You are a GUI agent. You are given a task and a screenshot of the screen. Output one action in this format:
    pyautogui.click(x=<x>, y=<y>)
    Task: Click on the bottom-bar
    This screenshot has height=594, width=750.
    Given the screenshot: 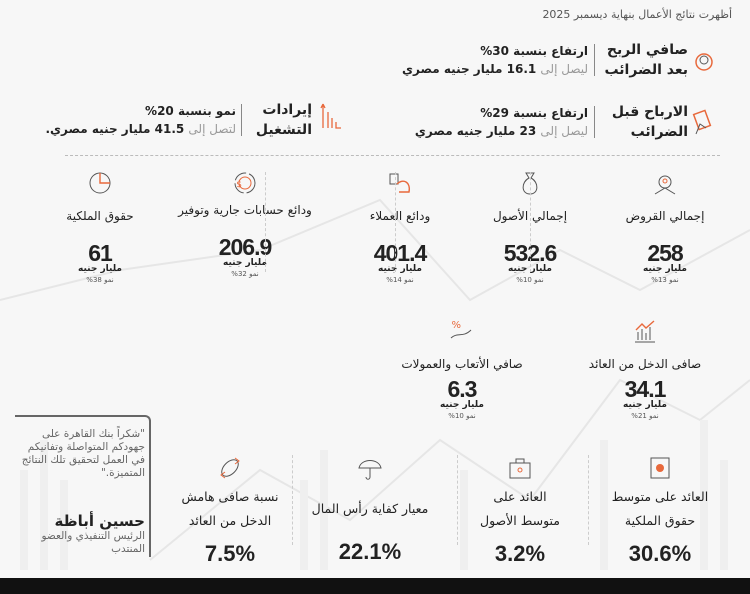 What is the action you would take?
    pyautogui.click(x=375, y=586)
    